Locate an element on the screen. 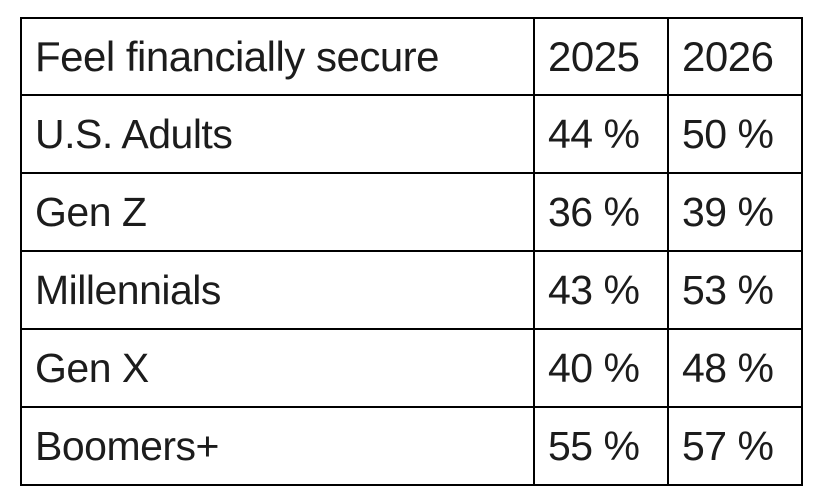 Image resolution: width=823 pixels, height=504 pixels. value-2026-cell: 39 % is located at coordinates (735, 212).